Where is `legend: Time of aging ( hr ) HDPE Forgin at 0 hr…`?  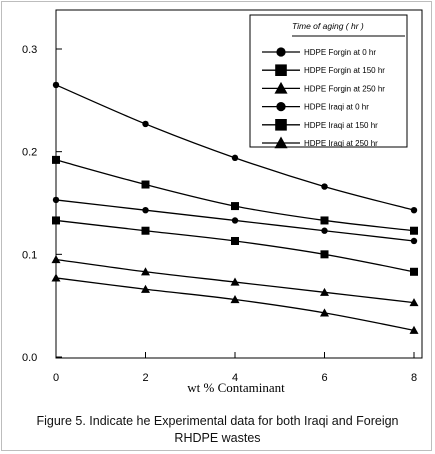 legend: Time of aging ( hr ) HDPE Forgin at 0 hr… is located at coordinates (328, 81).